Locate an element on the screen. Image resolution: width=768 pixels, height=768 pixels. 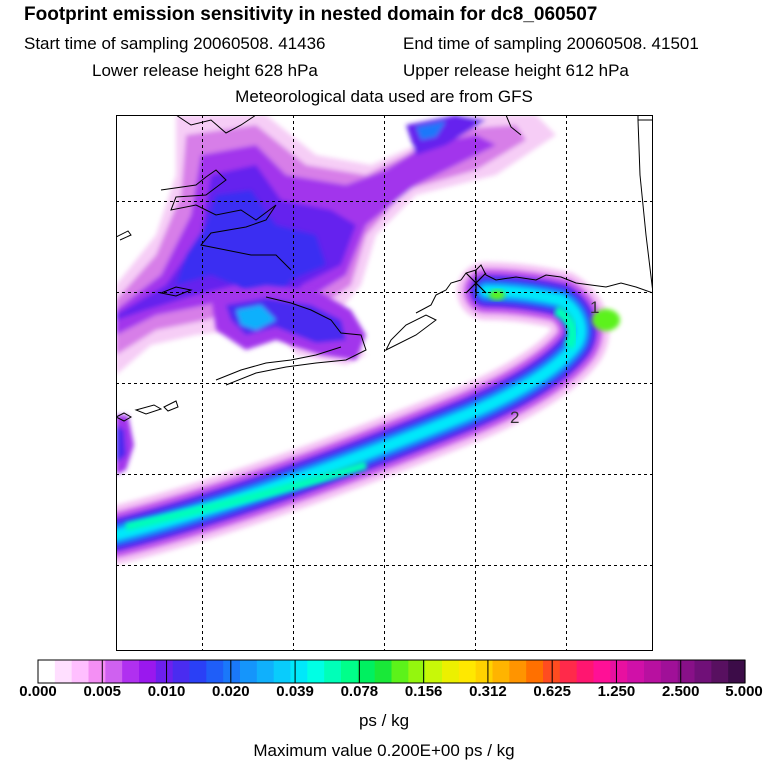
start-time-label: Start time of sampling 20060508. 41436 is located at coordinates (175, 43).